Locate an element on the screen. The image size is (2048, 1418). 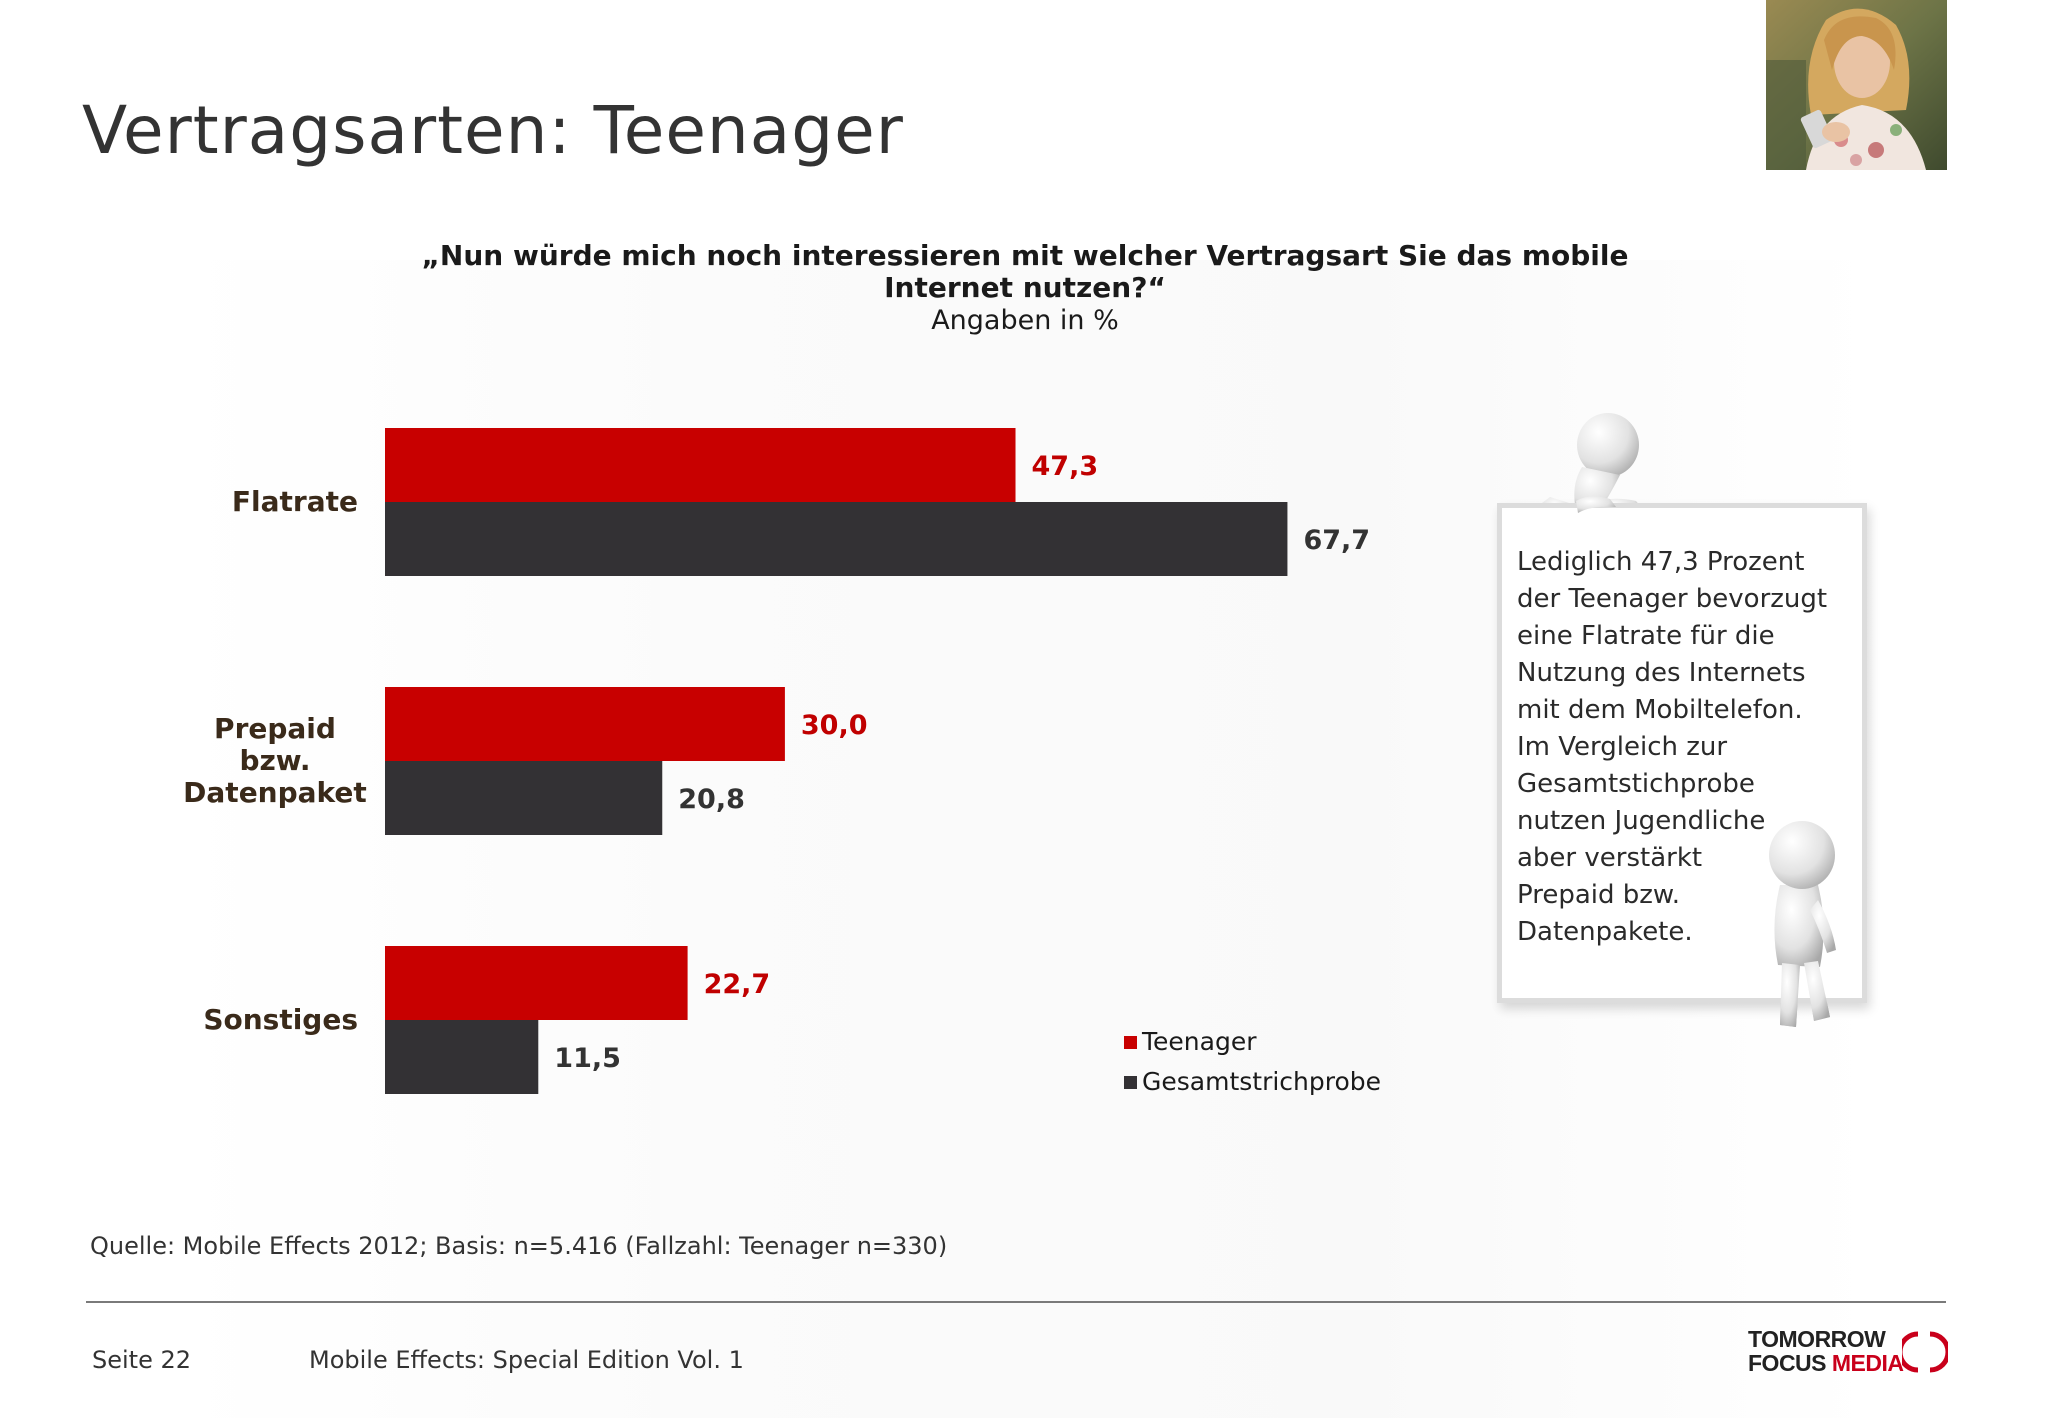
category-label: Sonstiges is located at coordinates (257, 1020).